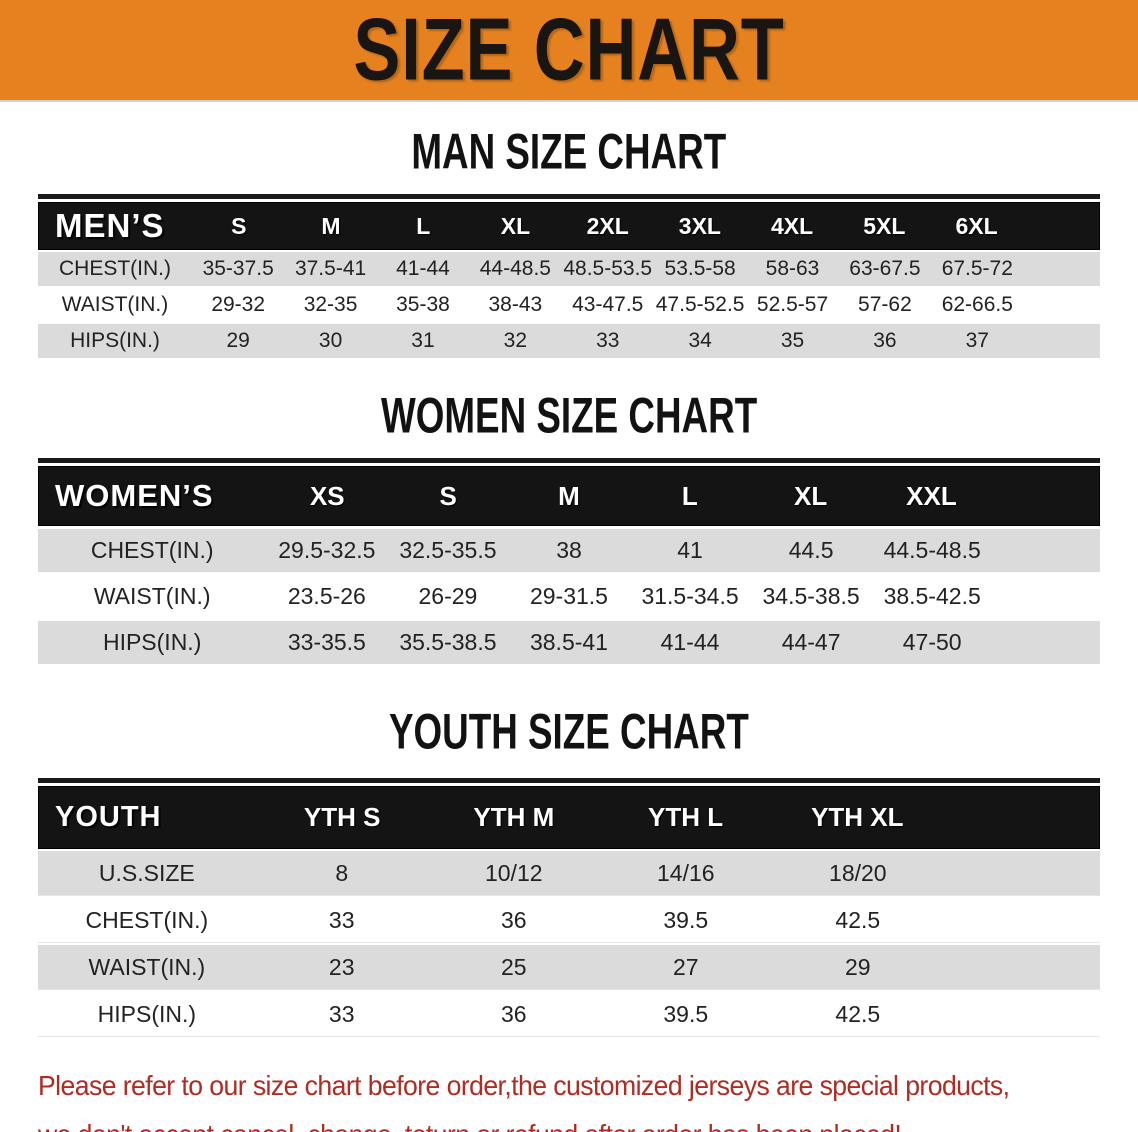 This screenshot has width=1138, height=1132. I want to click on youth-section-heading: YOUTH SIZE CHART, so click(569, 731).